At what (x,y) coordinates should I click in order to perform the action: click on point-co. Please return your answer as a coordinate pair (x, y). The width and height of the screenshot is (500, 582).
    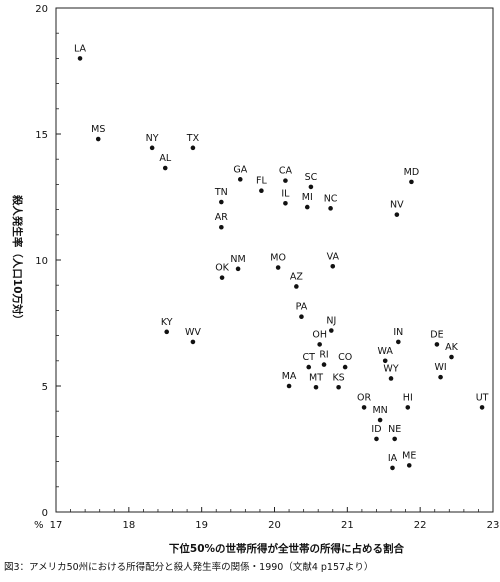
    Looking at the image, I should click on (345, 367).